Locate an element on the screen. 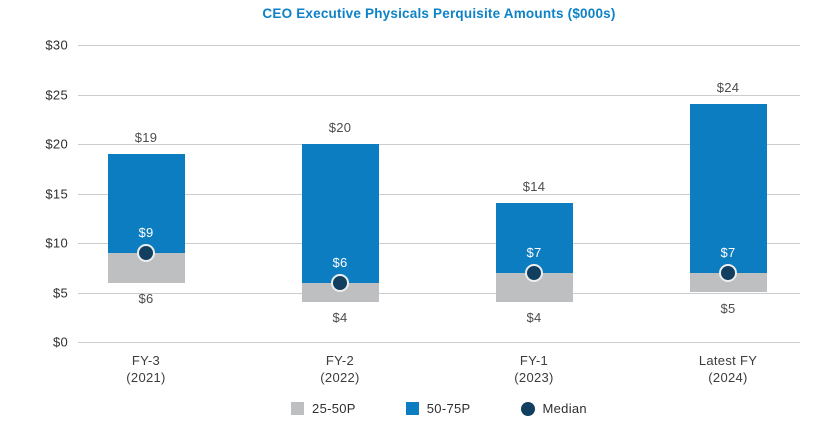 The image size is (822, 429). legend-label: Median is located at coordinates (564, 408).